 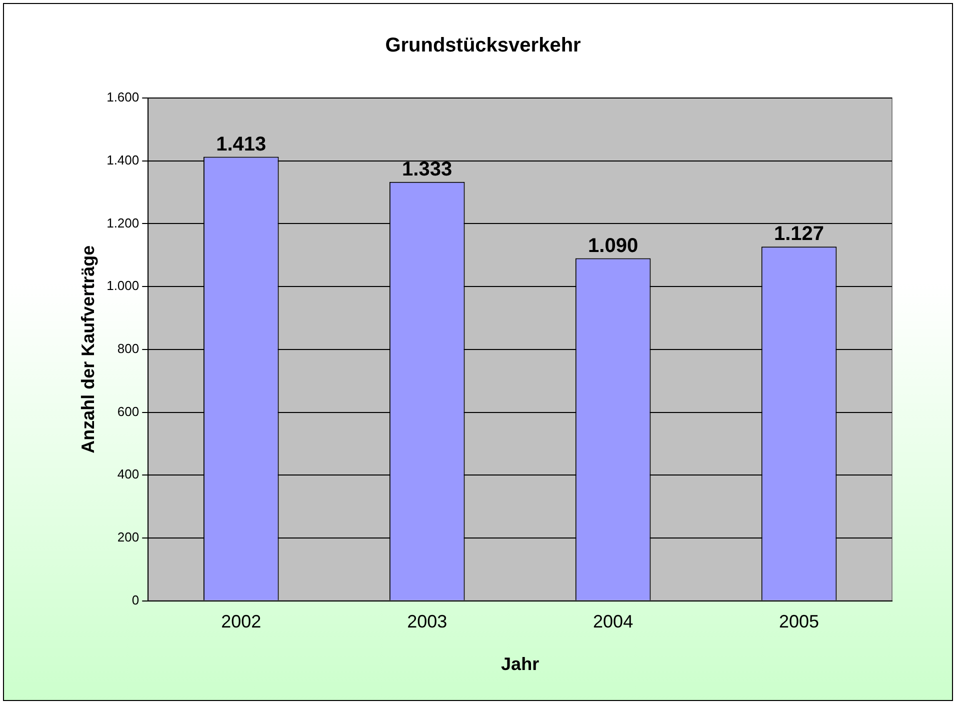 What do you see at coordinates (241, 144) in the screenshot?
I see `data-label: 1.413` at bounding box center [241, 144].